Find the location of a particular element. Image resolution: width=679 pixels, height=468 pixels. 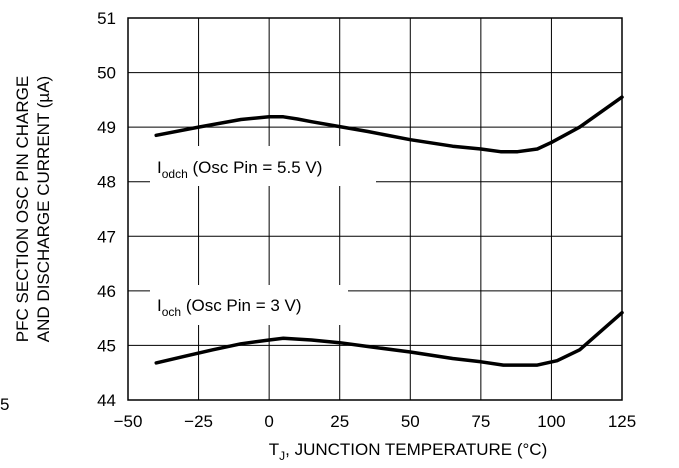

y-tick-label: 49 is located at coordinates (106, 127).